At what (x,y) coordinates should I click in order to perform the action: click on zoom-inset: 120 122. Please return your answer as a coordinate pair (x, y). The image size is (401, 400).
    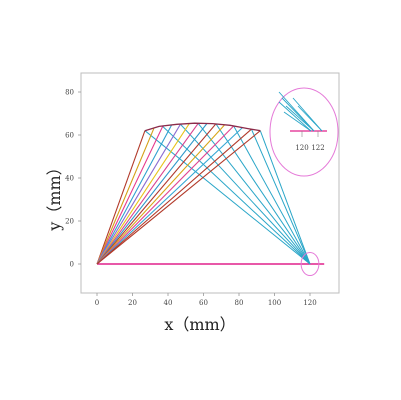
    Looking at the image, I should click on (304, 132).